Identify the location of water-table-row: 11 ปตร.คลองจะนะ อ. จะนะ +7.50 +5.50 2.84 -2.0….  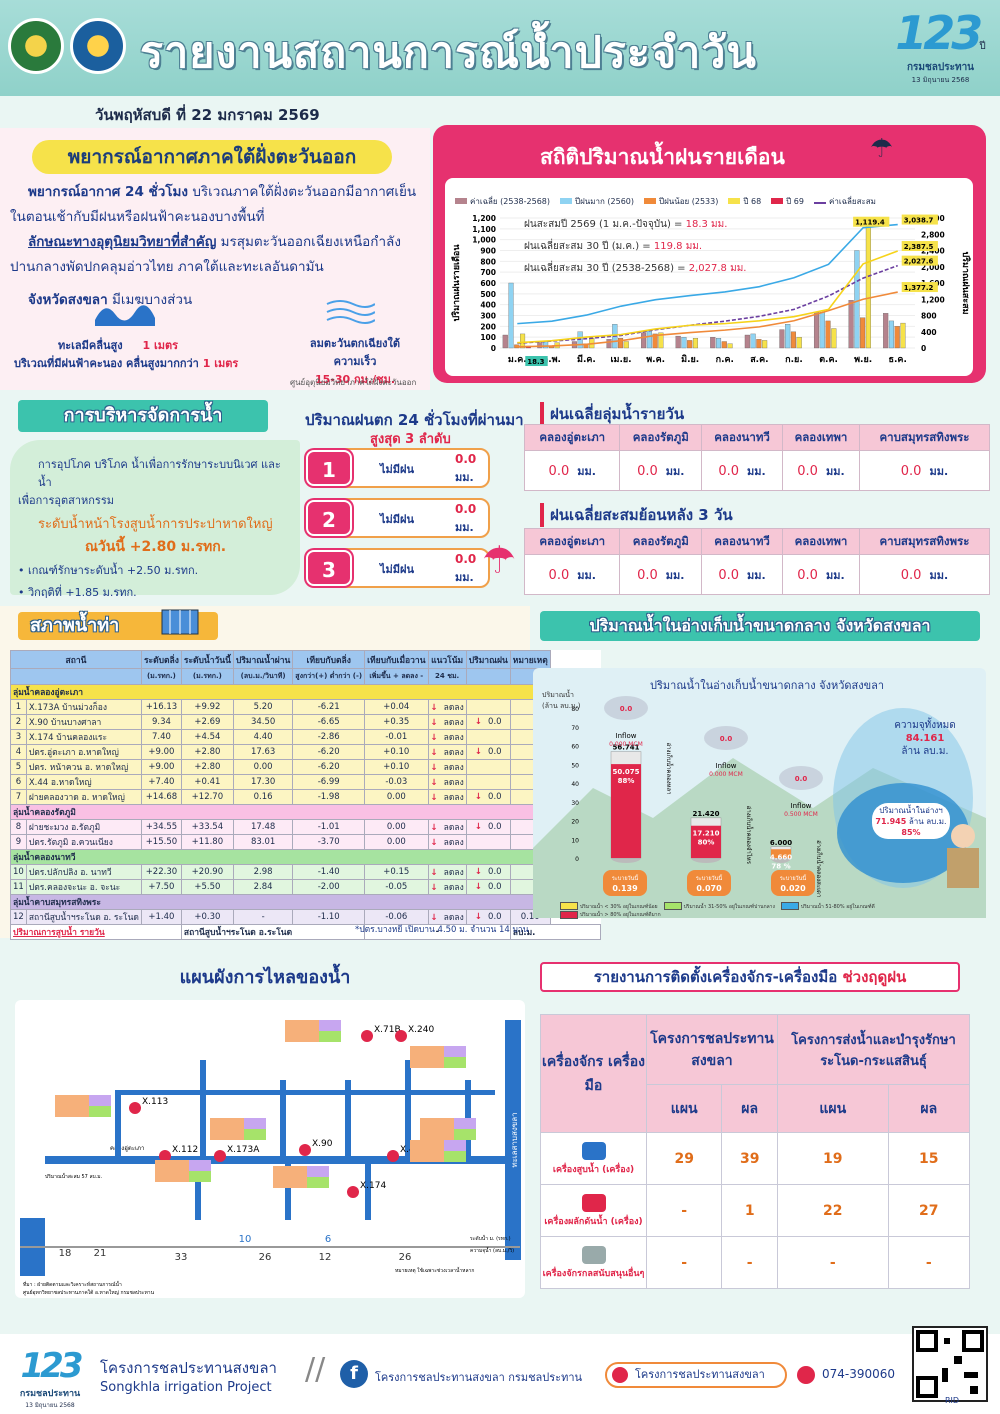
(305, 887).